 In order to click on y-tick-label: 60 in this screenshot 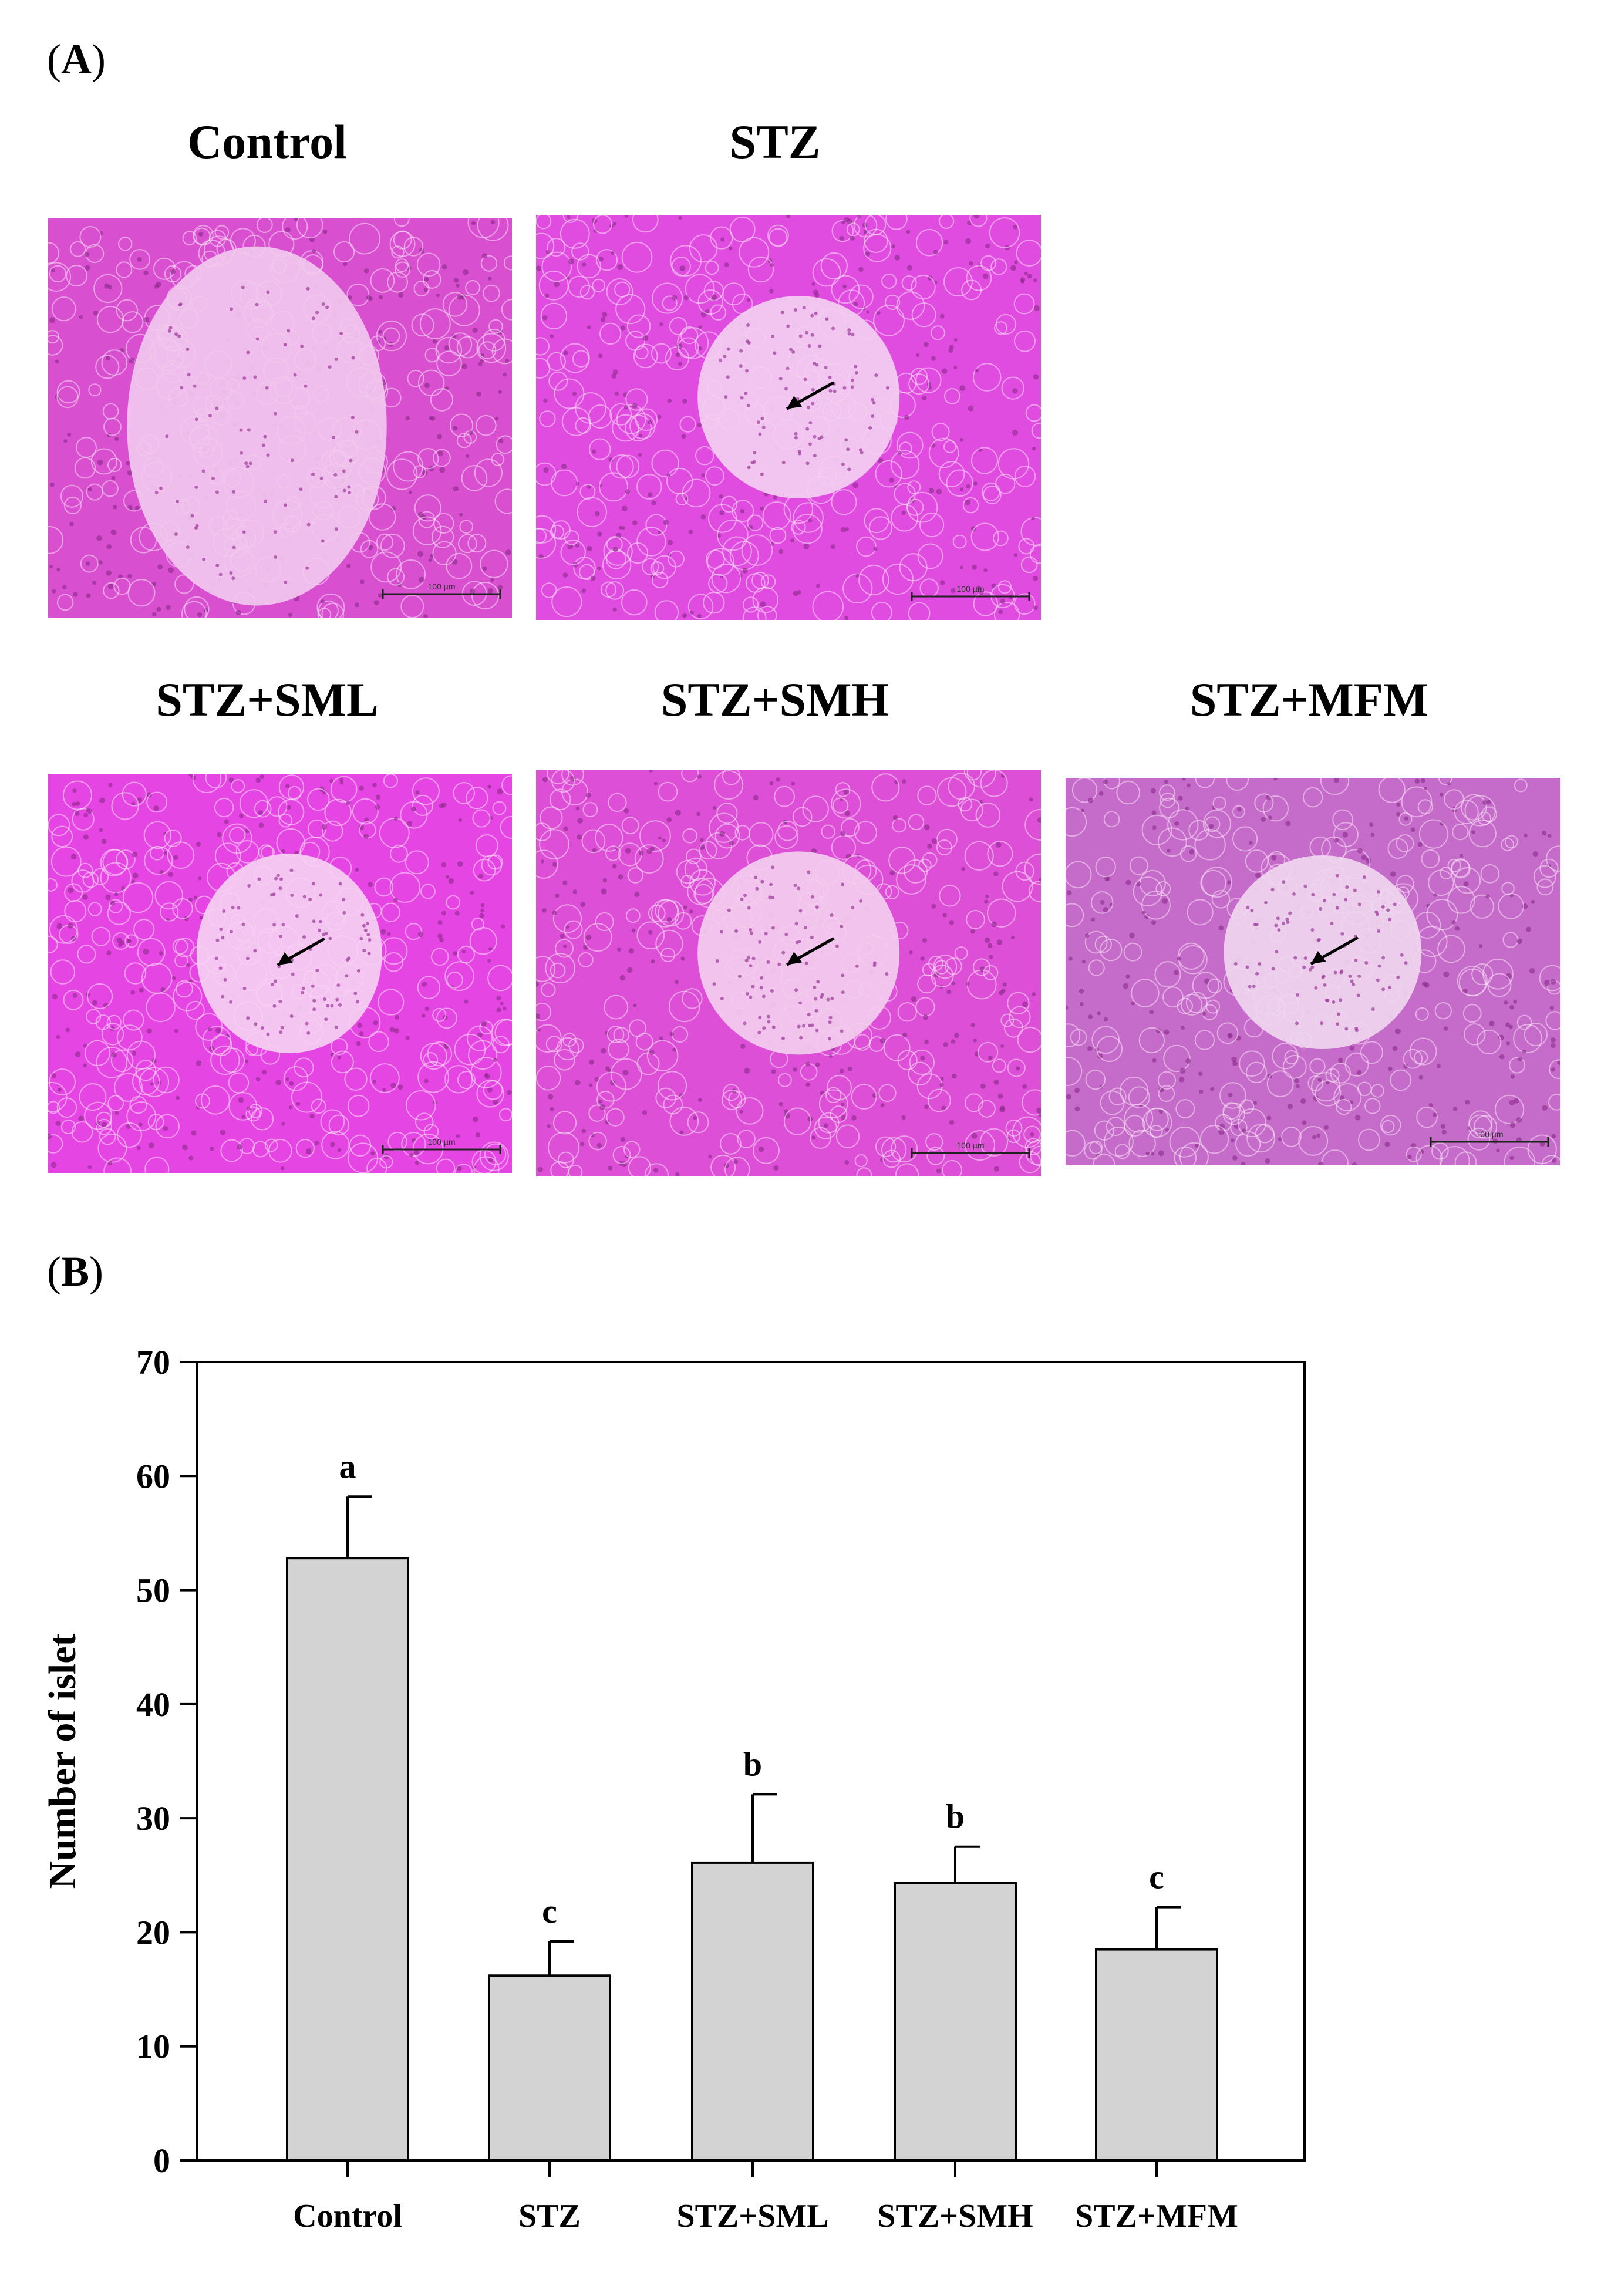, I will do `click(153, 1476)`.